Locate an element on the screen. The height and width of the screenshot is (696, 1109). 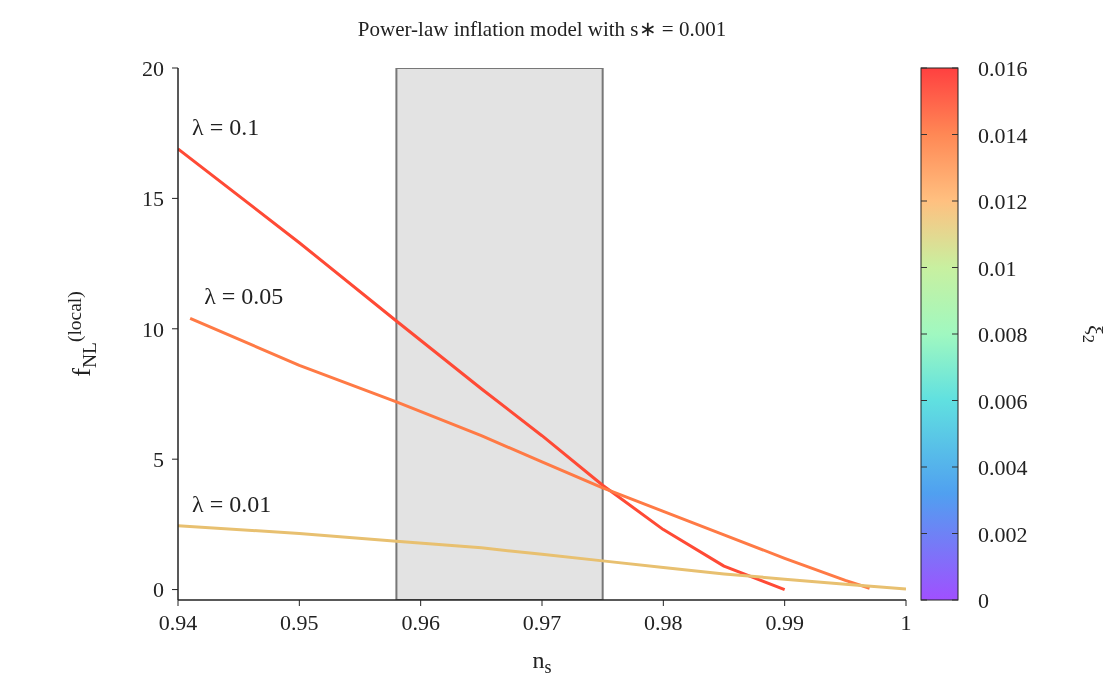
color-bar-label: 0.016 is located at coordinates (1003, 68).